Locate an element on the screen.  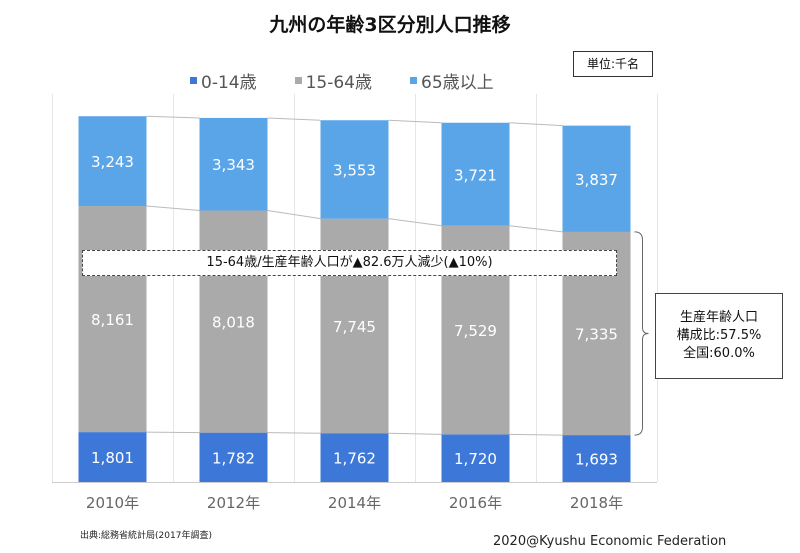
data-label: 8,018 is located at coordinates (233, 323).